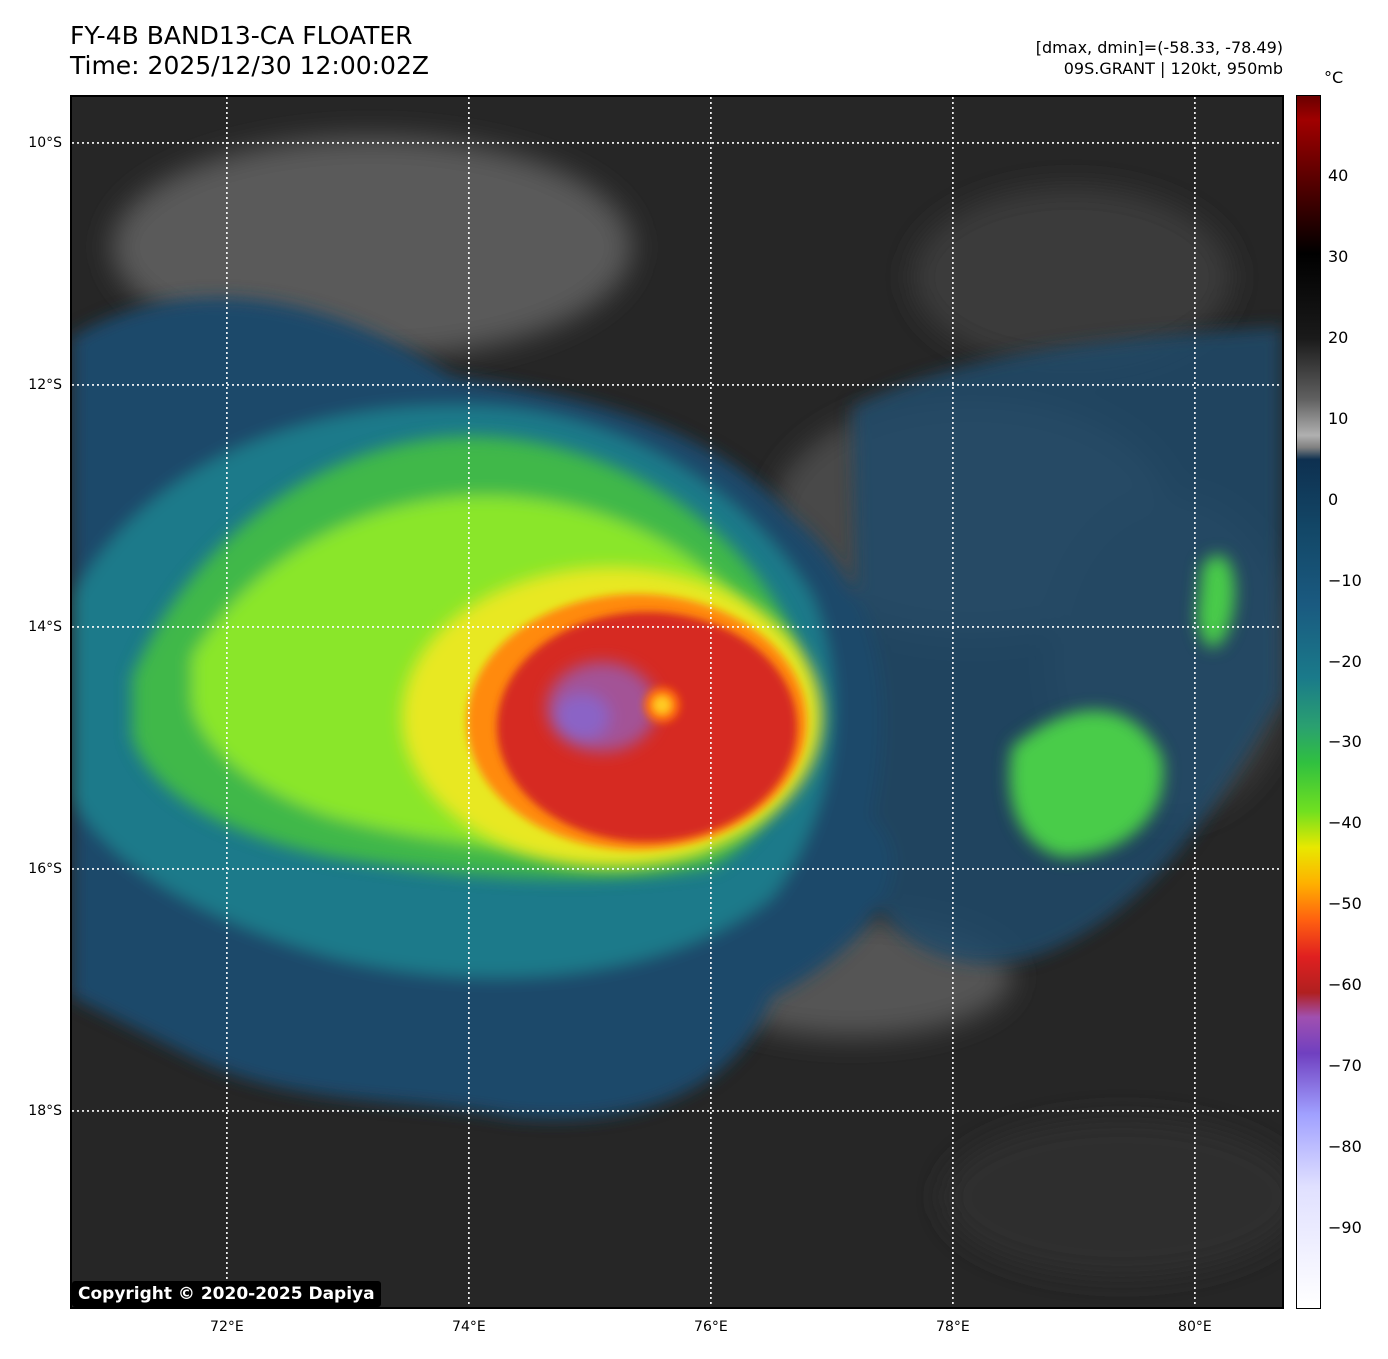  I want to click on longitude-label: 72°E, so click(227, 1327).